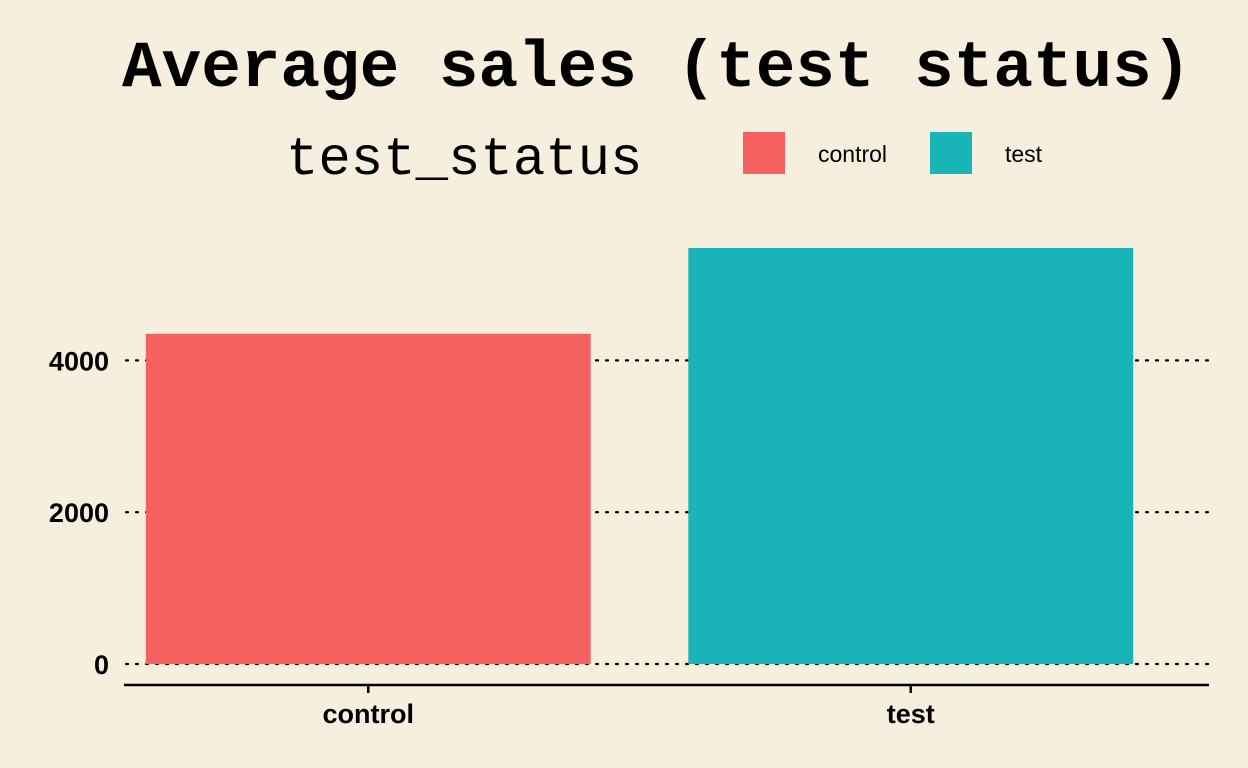 The image size is (1248, 768). Describe the element at coordinates (656, 68) in the screenshot. I see `chart-title: Average sales (test status)` at that location.